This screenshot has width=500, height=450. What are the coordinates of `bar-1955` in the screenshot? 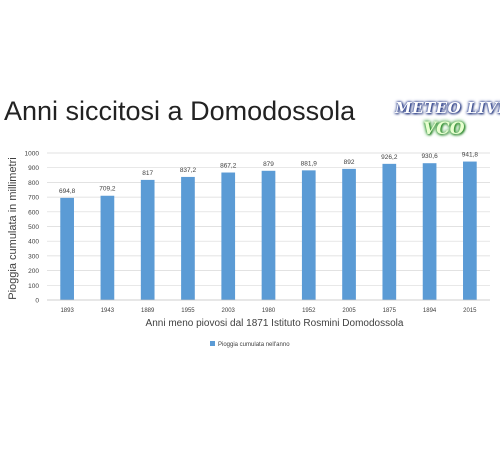 It's located at (188, 238).